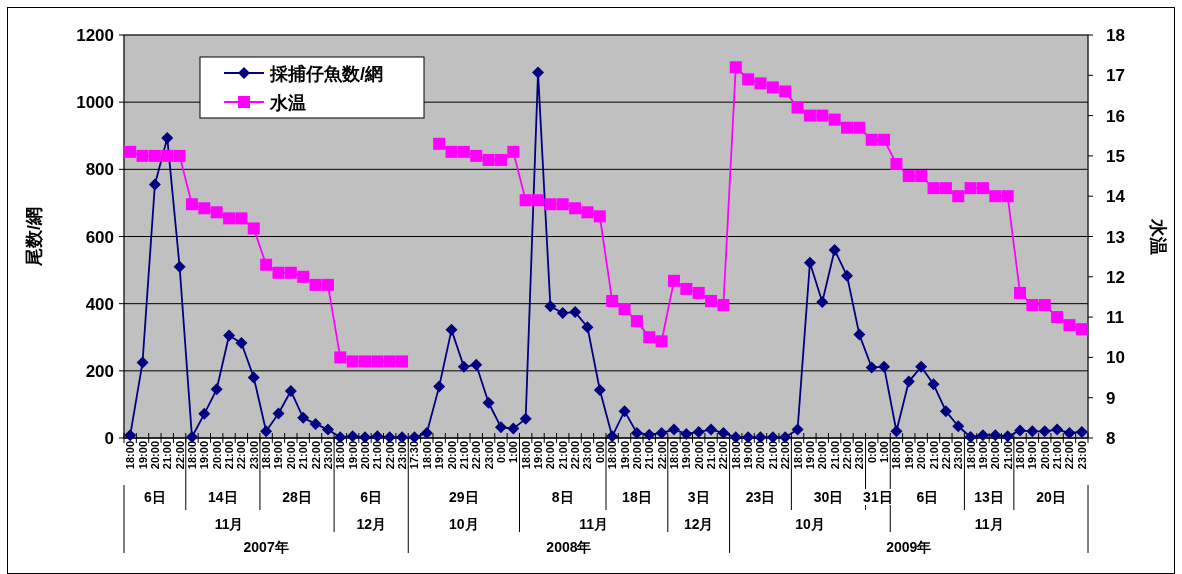 This screenshot has height=574, width=1182. What do you see at coordinates (1111, 438) in the screenshot?
I see `y2-tick-label: 8` at bounding box center [1111, 438].